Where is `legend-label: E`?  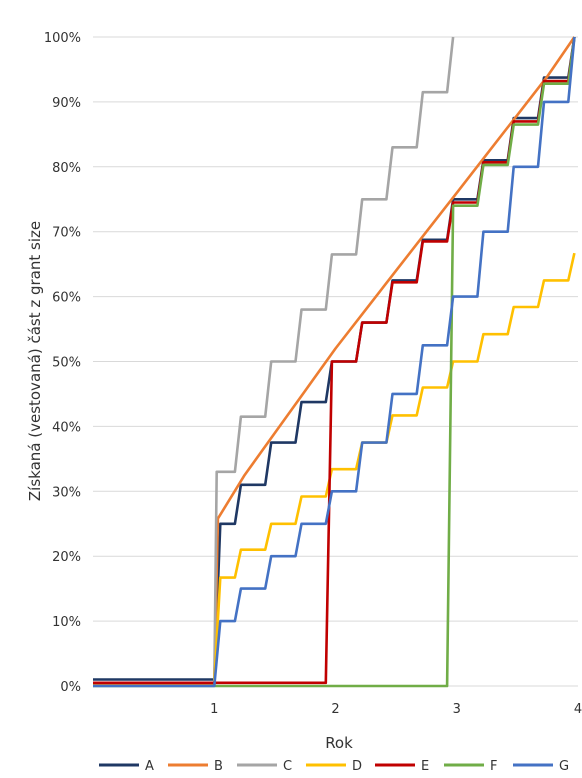 legend-label: E is located at coordinates (425, 766).